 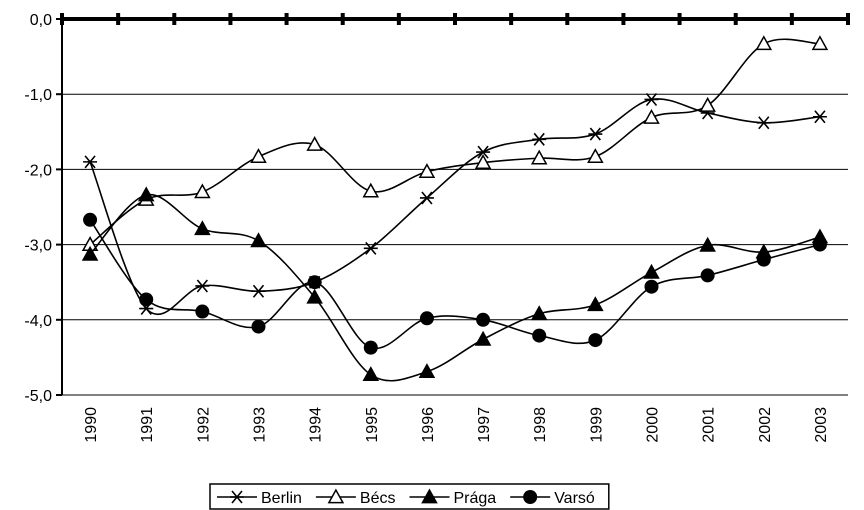 I want to click on legend-label: Bécs, so click(x=378, y=498).